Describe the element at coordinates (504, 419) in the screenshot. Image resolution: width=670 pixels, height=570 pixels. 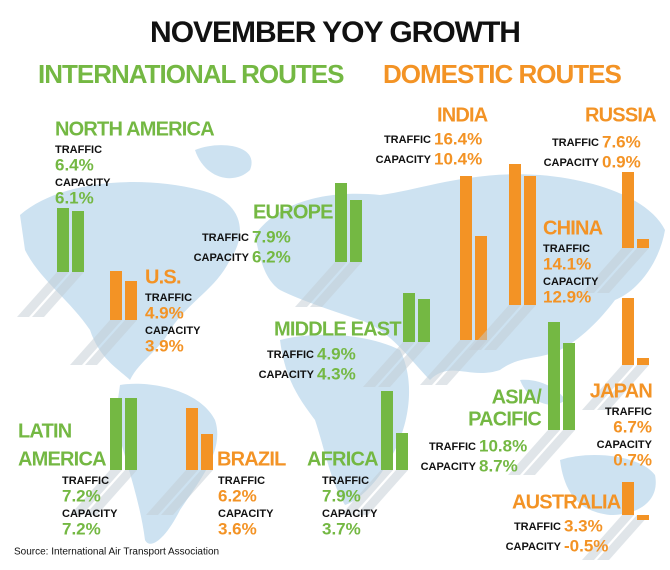
I see `region-name: PACIFIC` at that location.